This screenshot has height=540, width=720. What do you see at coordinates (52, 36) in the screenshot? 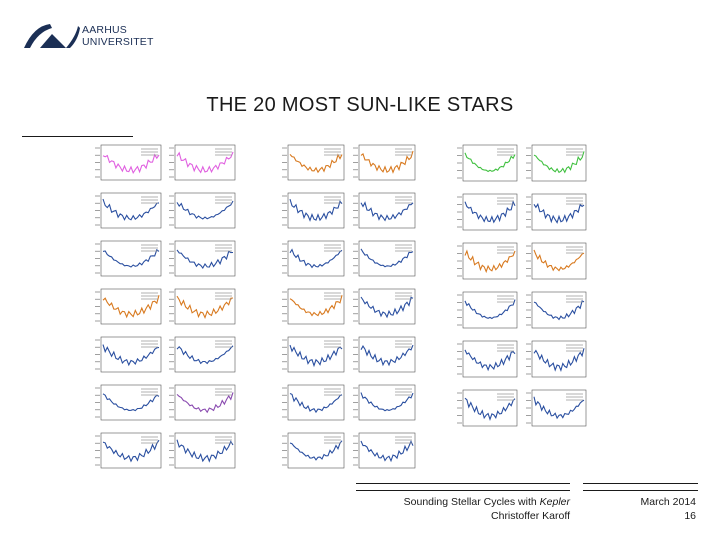
I see `aarhus-logo-icon` at bounding box center [52, 36].